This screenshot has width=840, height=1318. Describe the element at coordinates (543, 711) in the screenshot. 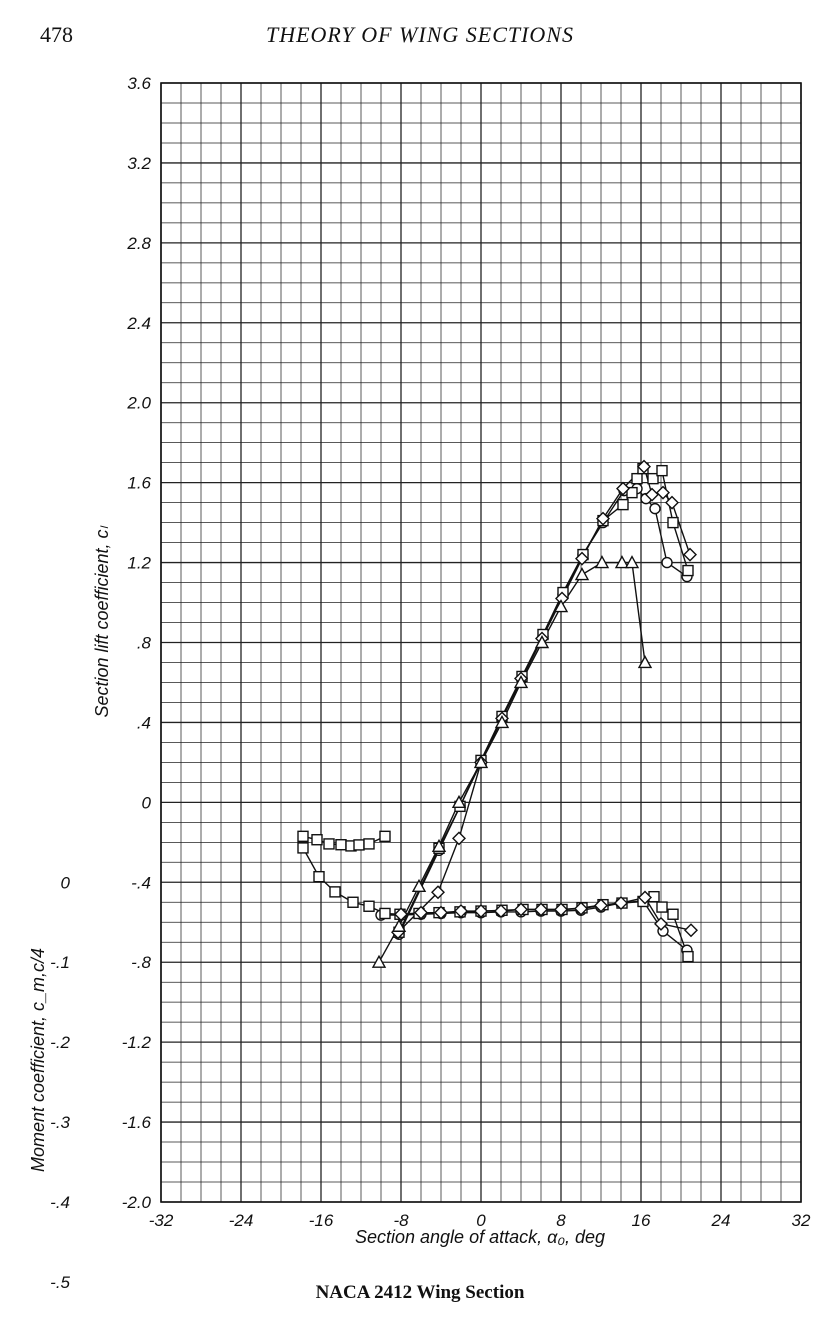

I see `lift-circle-line` at that location.